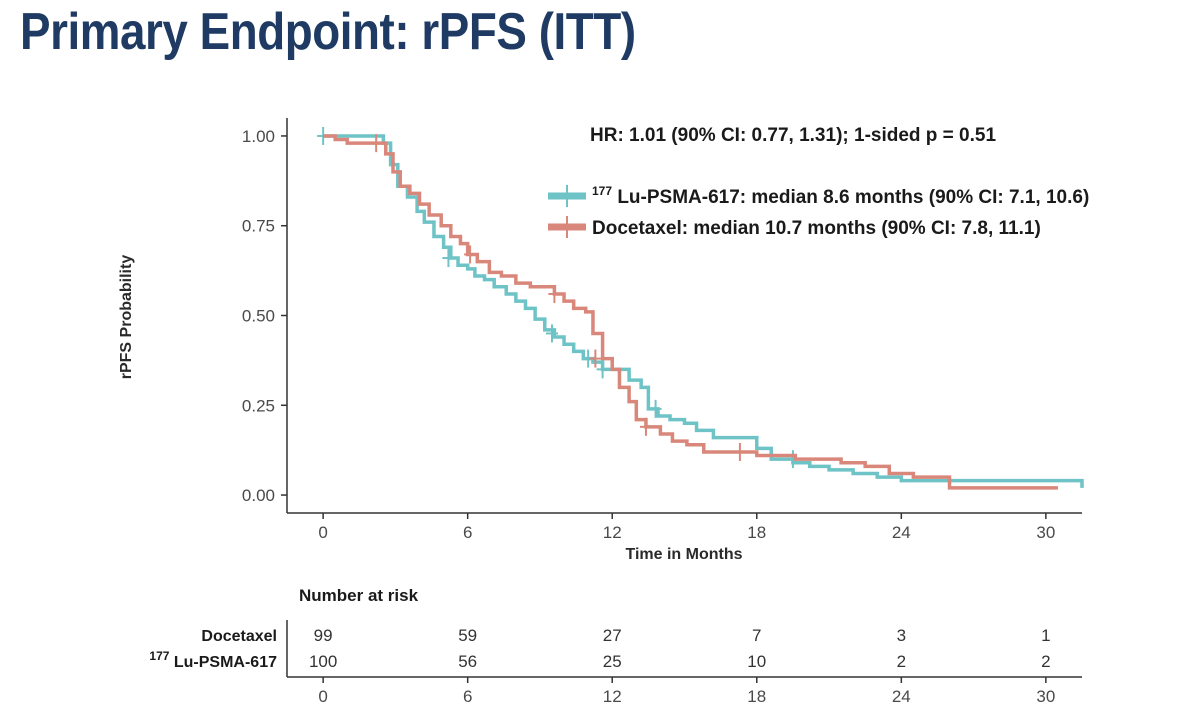 The width and height of the screenshot is (1200, 721). Describe the element at coordinates (239, 636) in the screenshot. I see `risk-row-label-docetaxel: Docetaxel` at that location.